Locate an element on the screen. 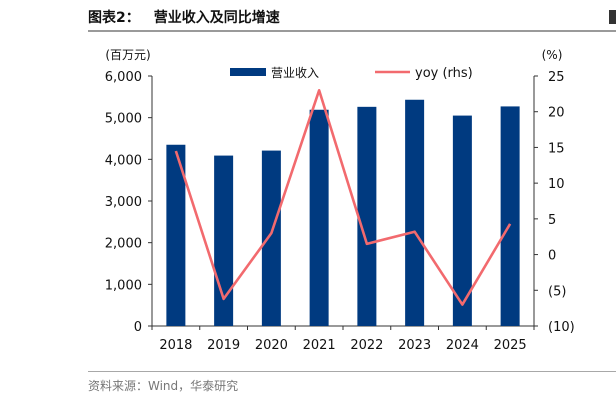 This screenshot has width=616, height=402. legend-label-bar: 营业收入 is located at coordinates (295, 73).